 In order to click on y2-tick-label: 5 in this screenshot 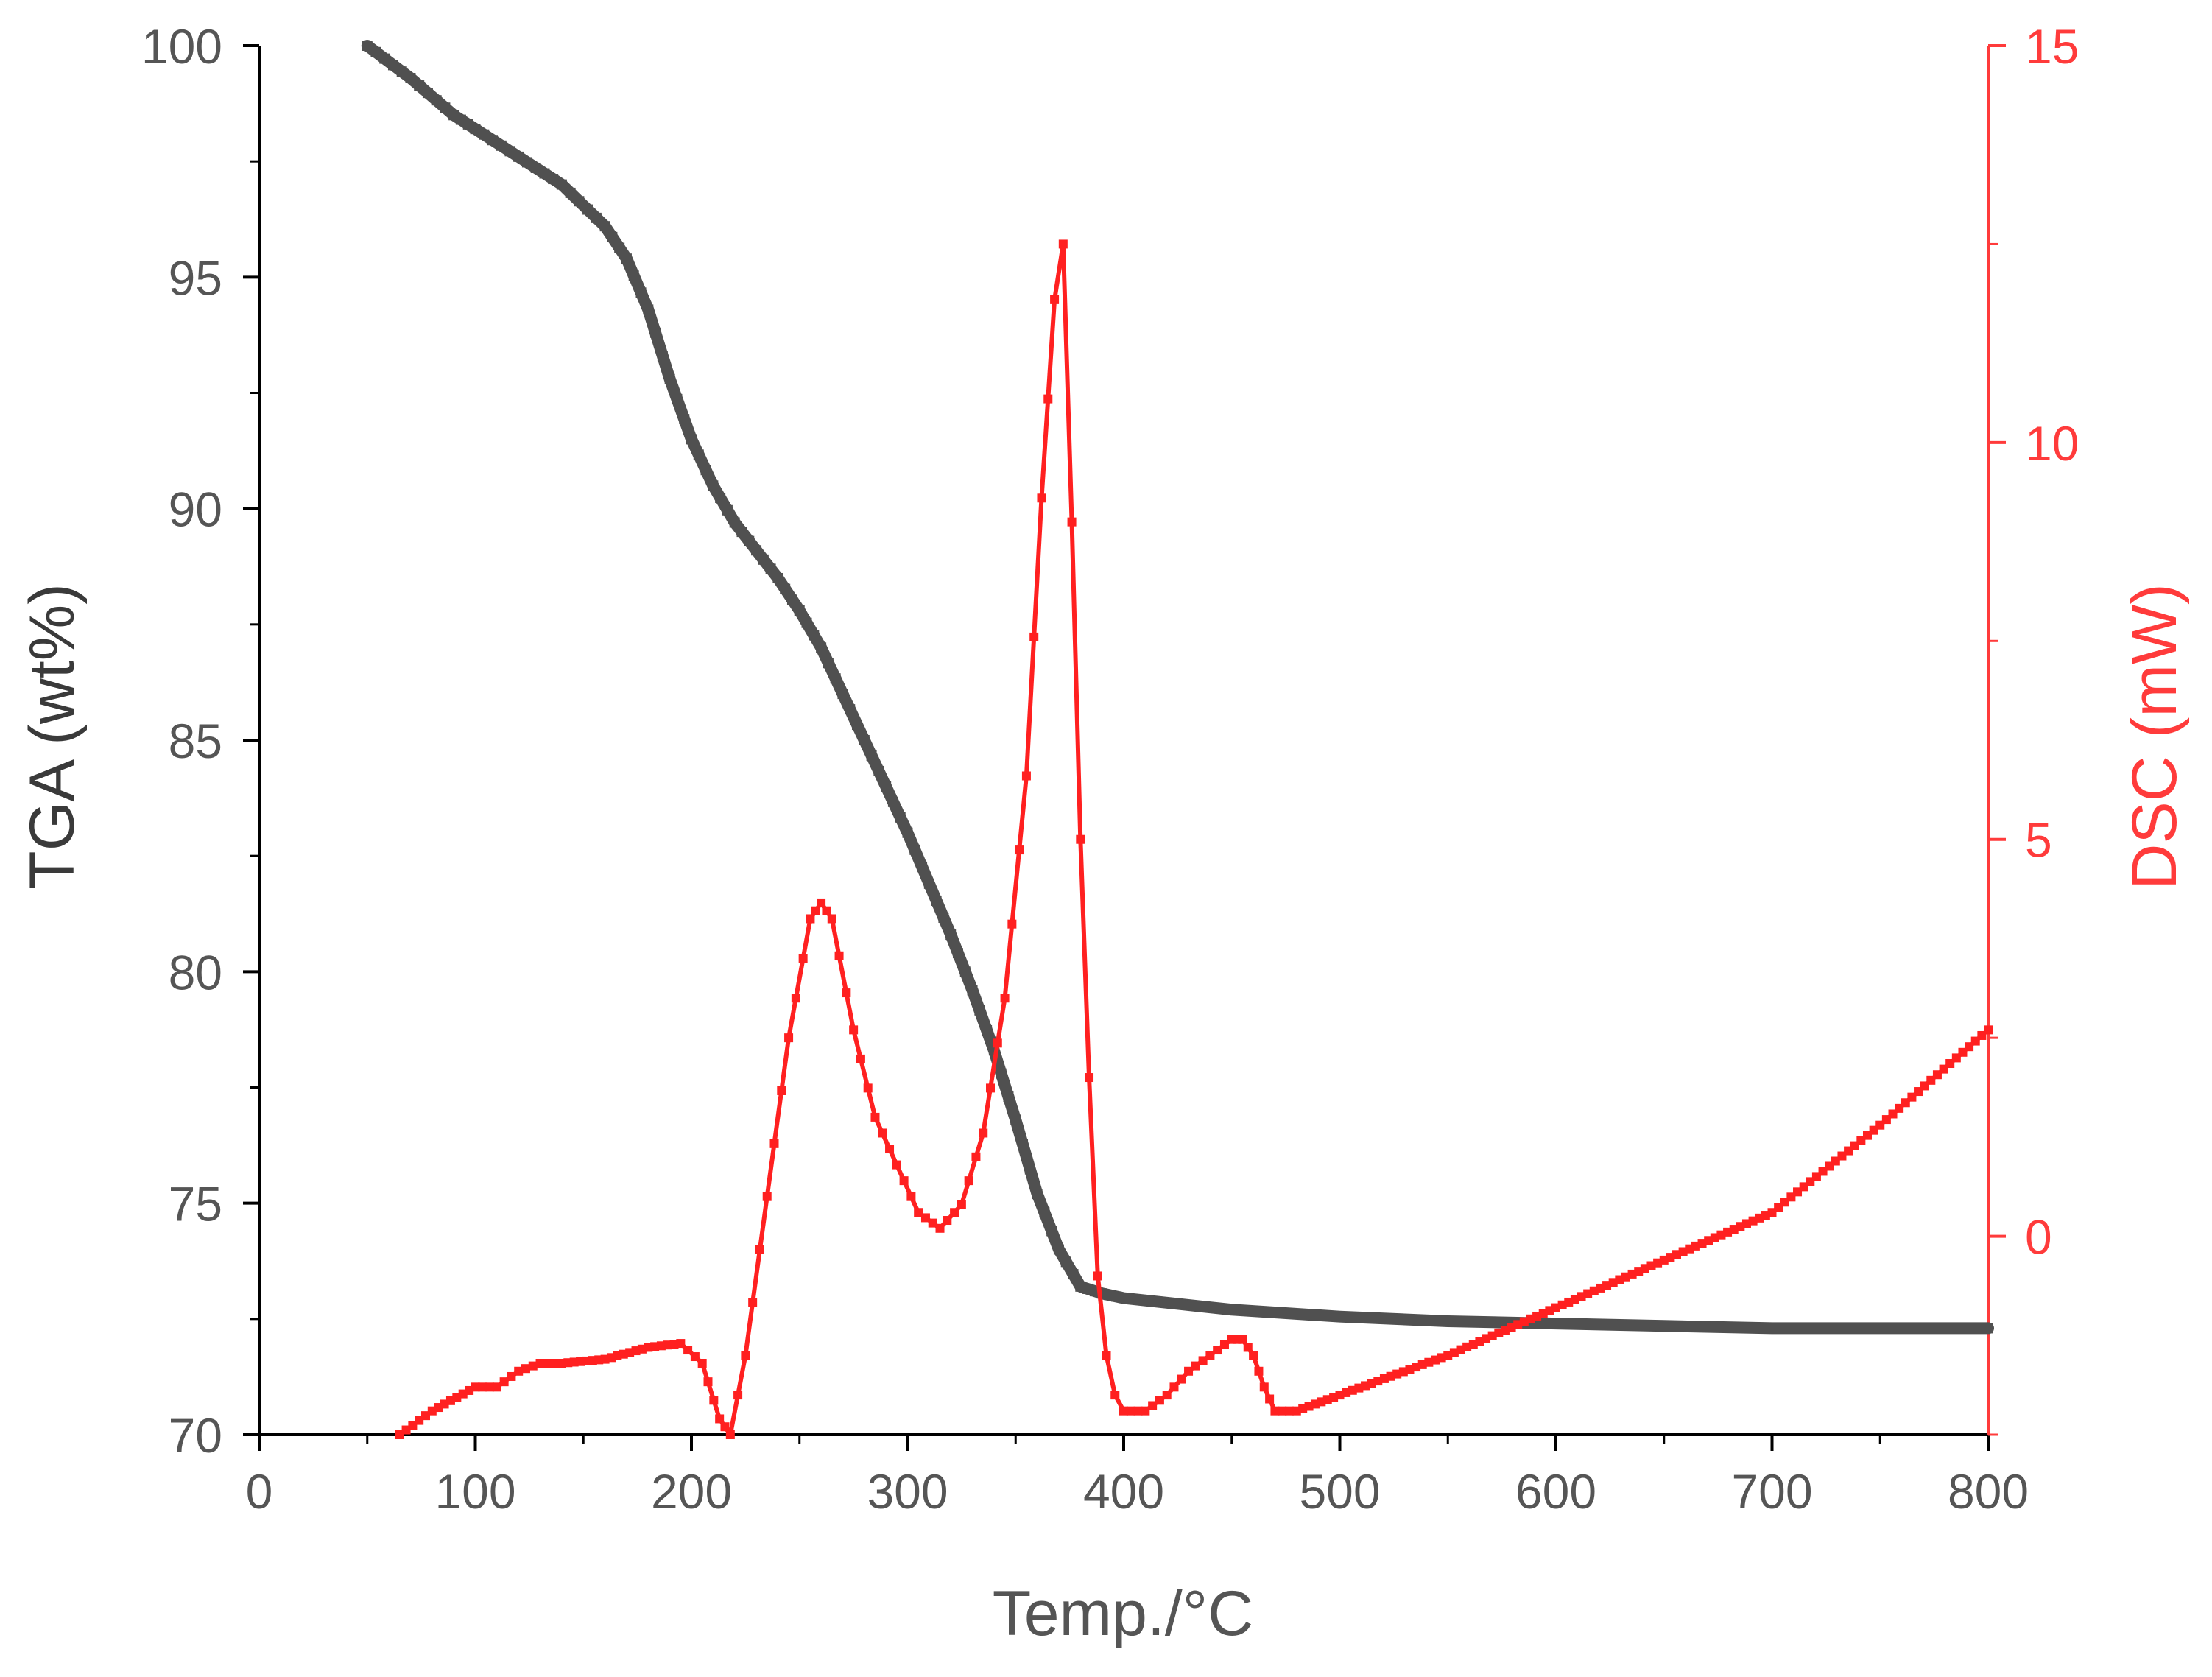, I will do `click(2038, 840)`.